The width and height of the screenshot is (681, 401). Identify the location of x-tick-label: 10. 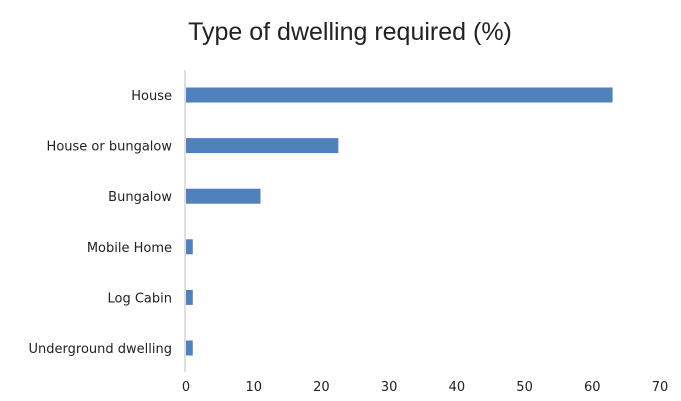
(253, 387).